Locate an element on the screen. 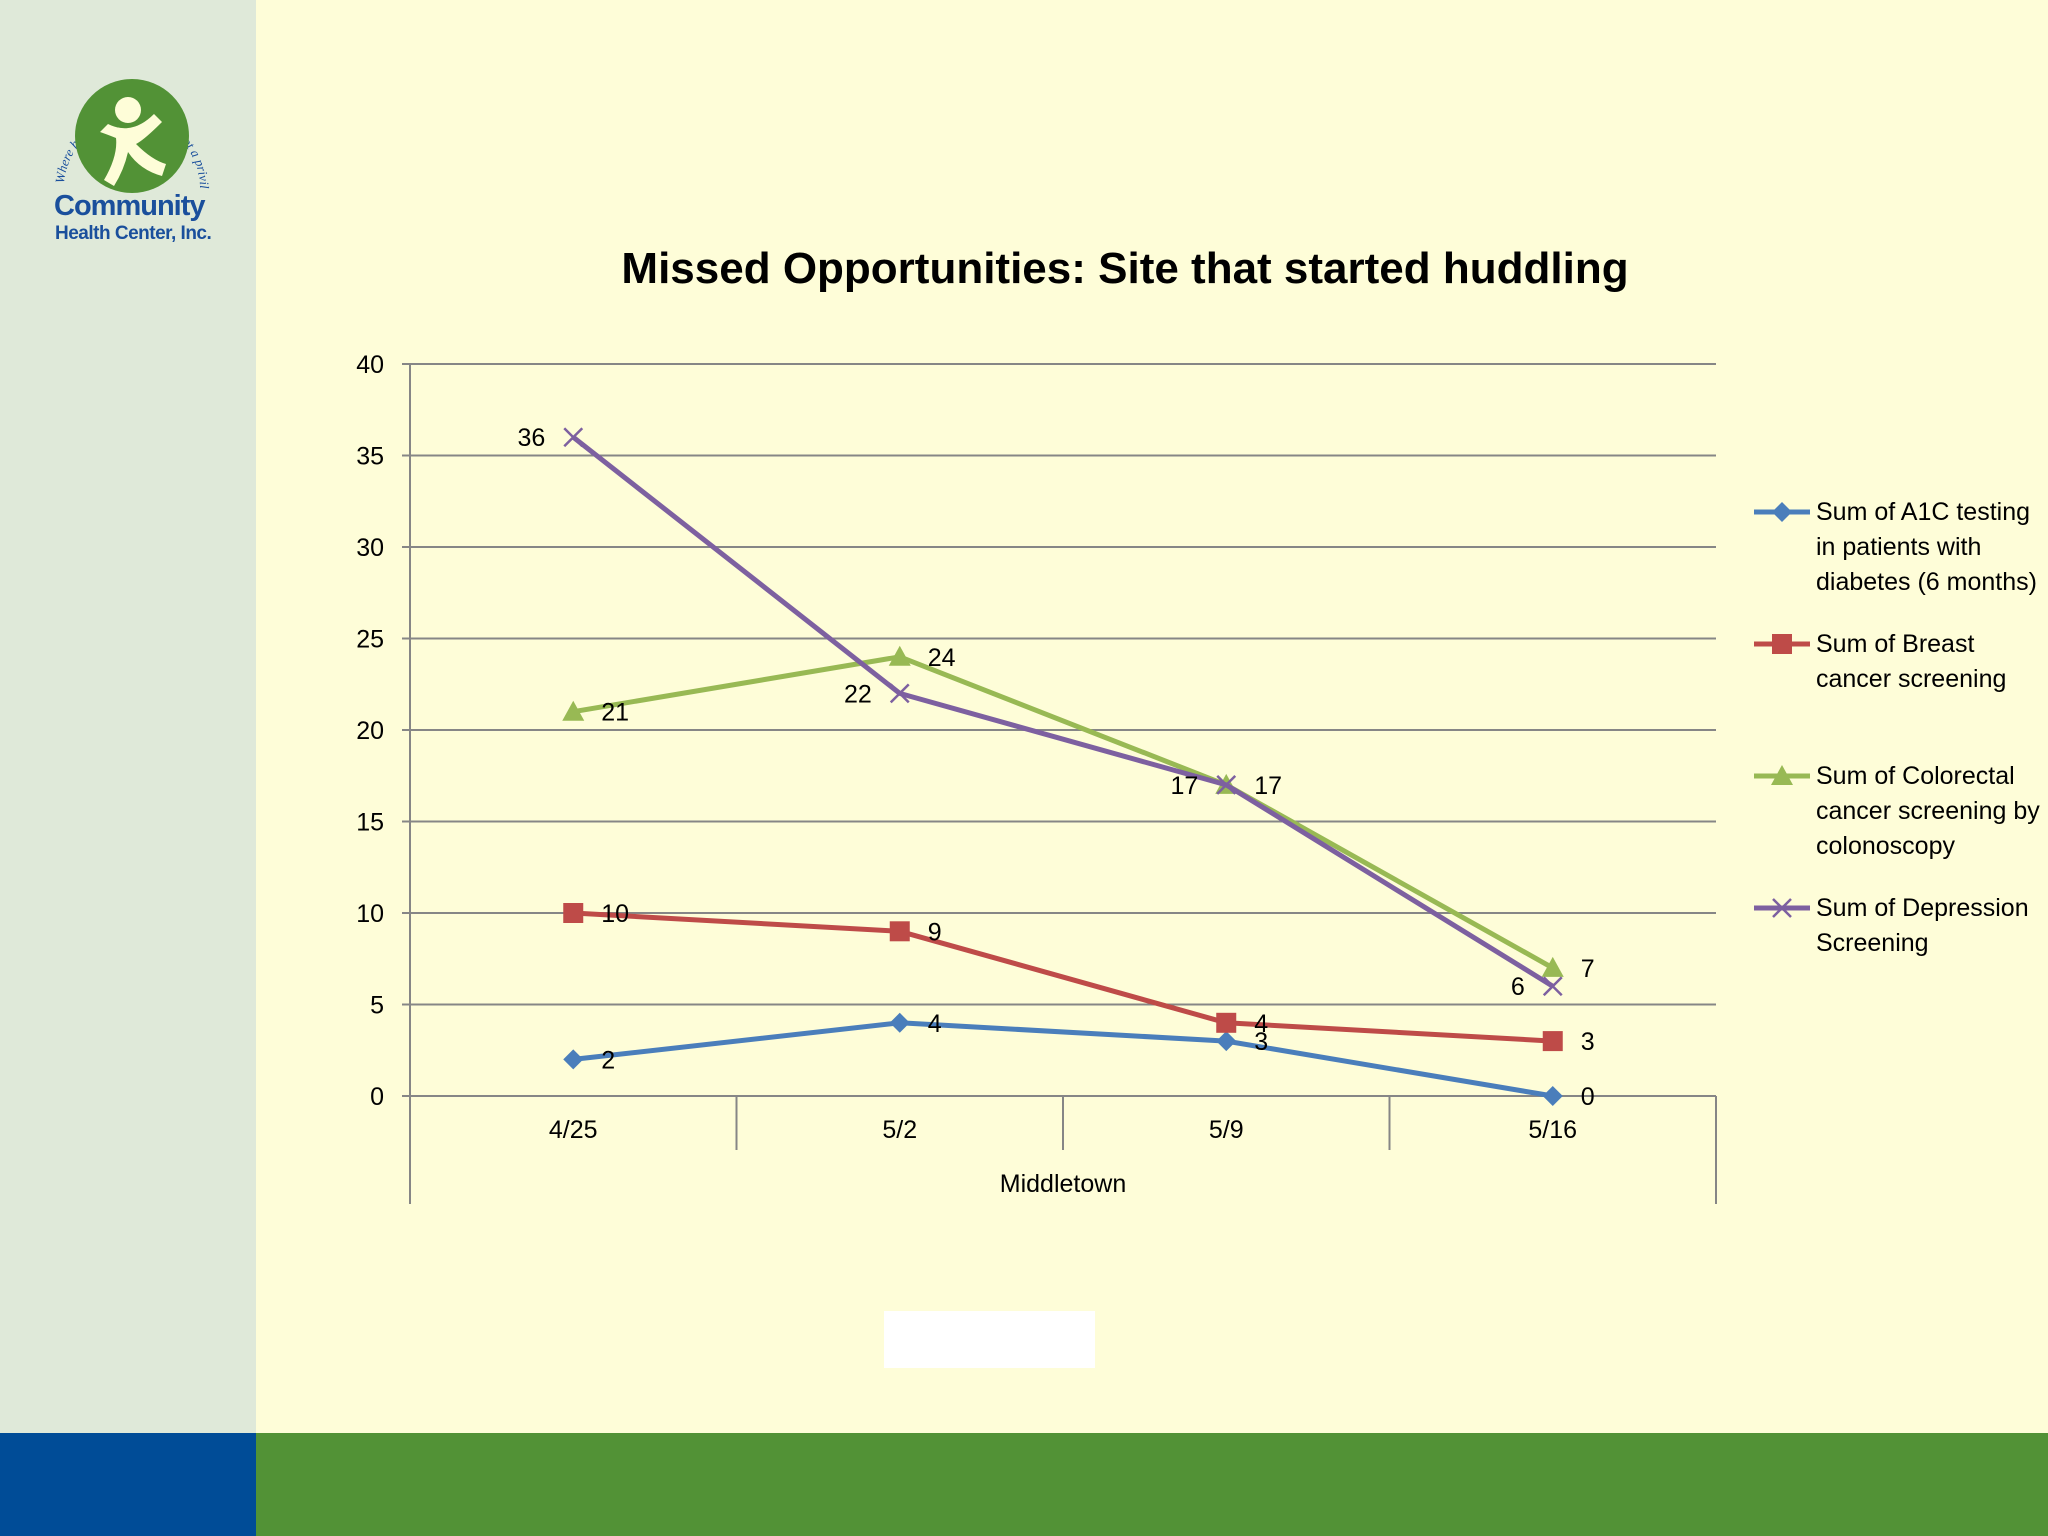 The image size is (2048, 1536). y-tick-label: 30 is located at coordinates (370, 548).